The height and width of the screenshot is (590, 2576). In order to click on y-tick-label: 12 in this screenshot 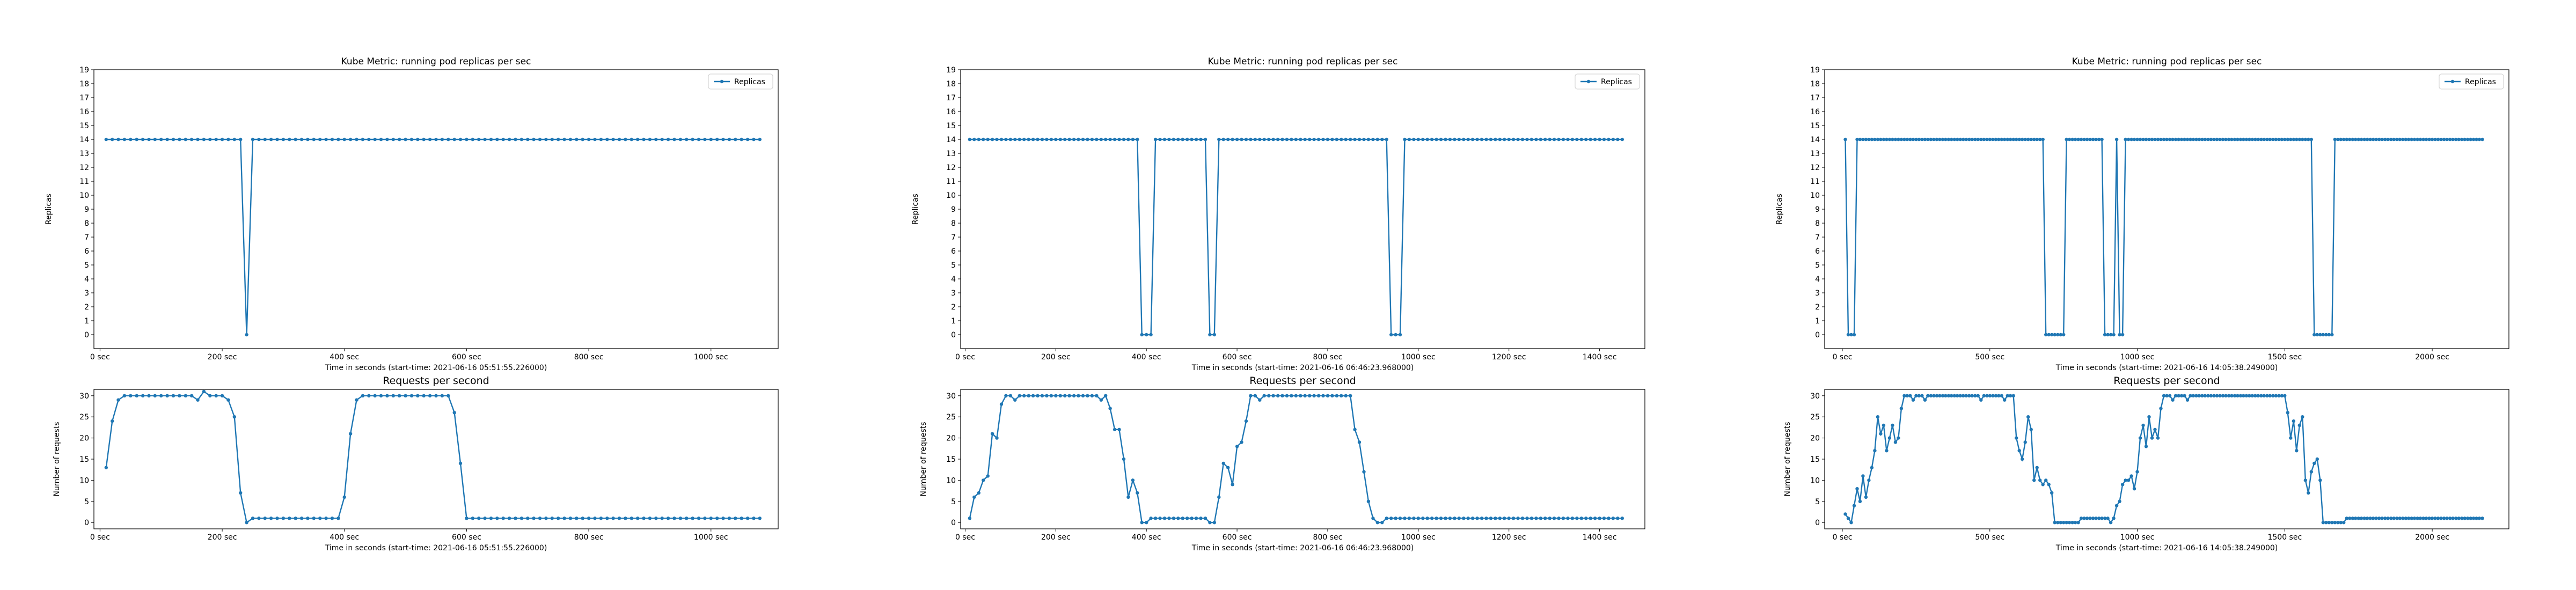, I will do `click(84, 168)`.